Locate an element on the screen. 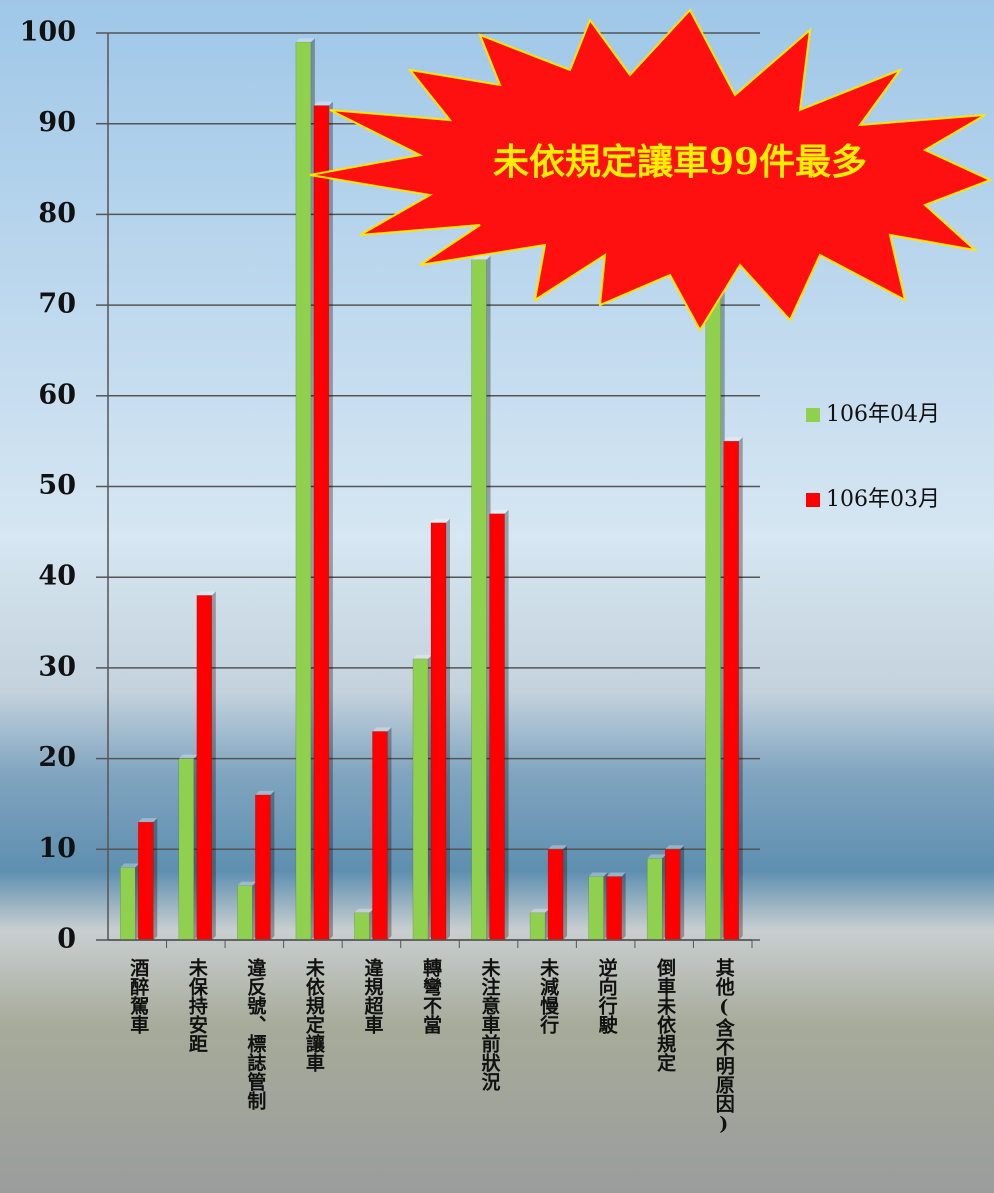  annotation: 未依規定讓車99件最多 is located at coordinates (680, 162).